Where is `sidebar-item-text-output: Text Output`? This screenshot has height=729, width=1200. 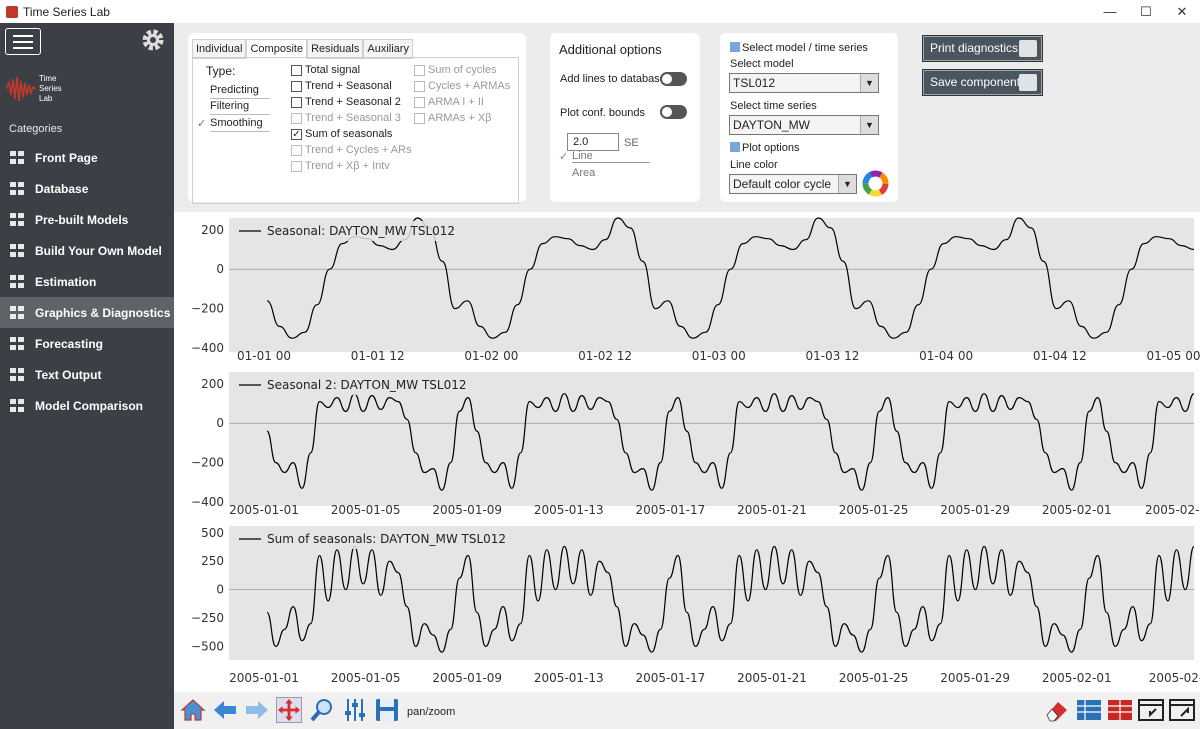 sidebar-item-text-output: Text Output is located at coordinates (87, 374).